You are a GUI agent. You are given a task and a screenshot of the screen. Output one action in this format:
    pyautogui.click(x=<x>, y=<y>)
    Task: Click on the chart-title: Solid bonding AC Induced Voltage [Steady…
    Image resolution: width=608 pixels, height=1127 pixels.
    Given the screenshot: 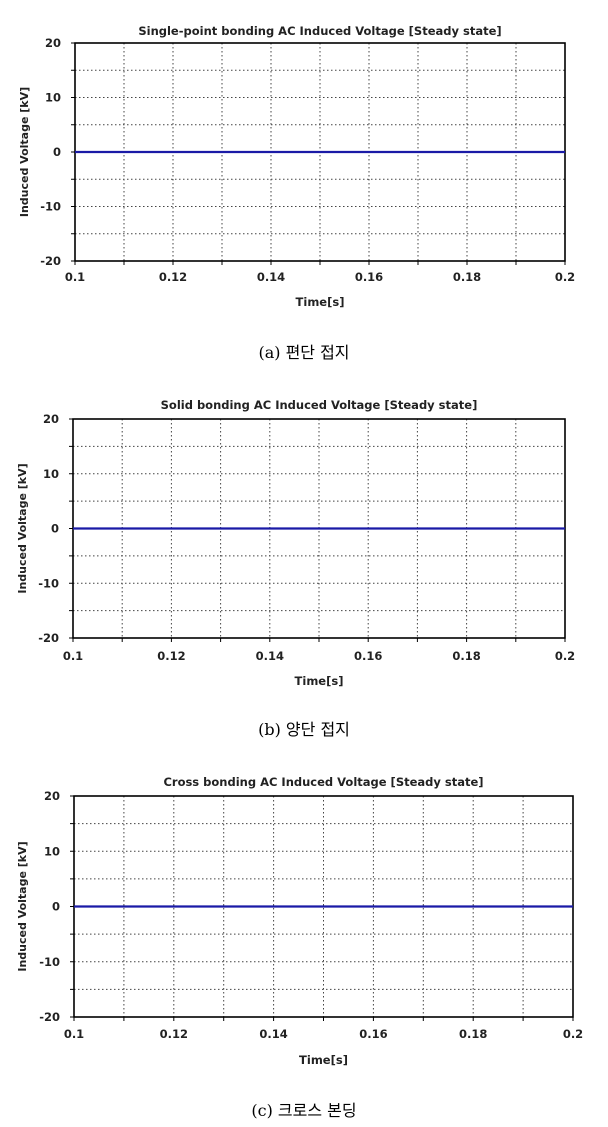 What is the action you would take?
    pyautogui.click(x=319, y=405)
    